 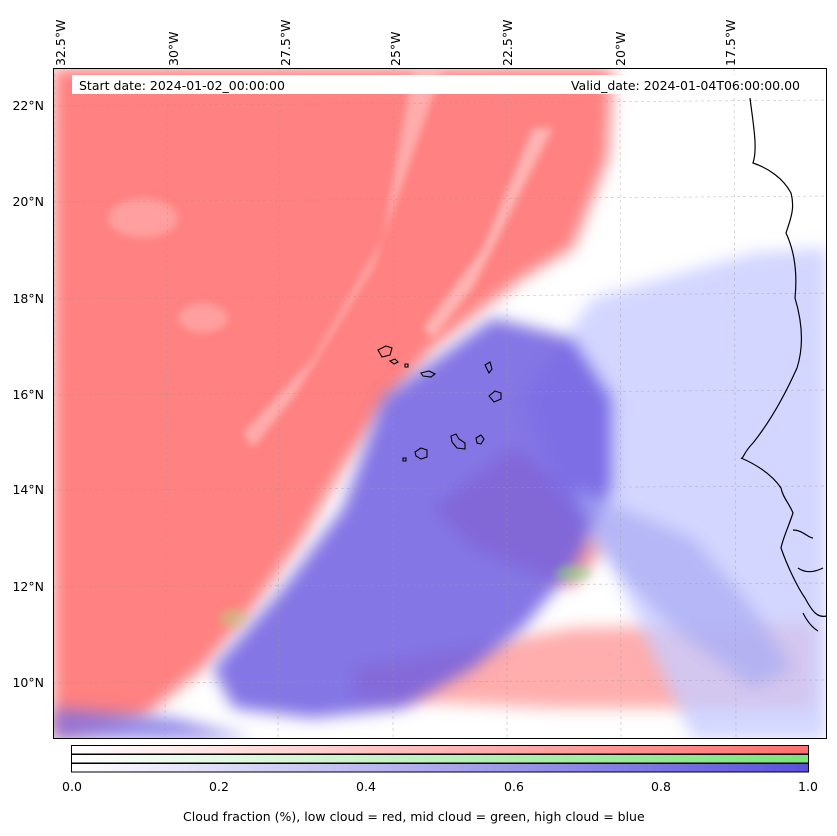 What do you see at coordinates (285, 42) in the screenshot?
I see `lon-tick-label: 27.5°W` at bounding box center [285, 42].